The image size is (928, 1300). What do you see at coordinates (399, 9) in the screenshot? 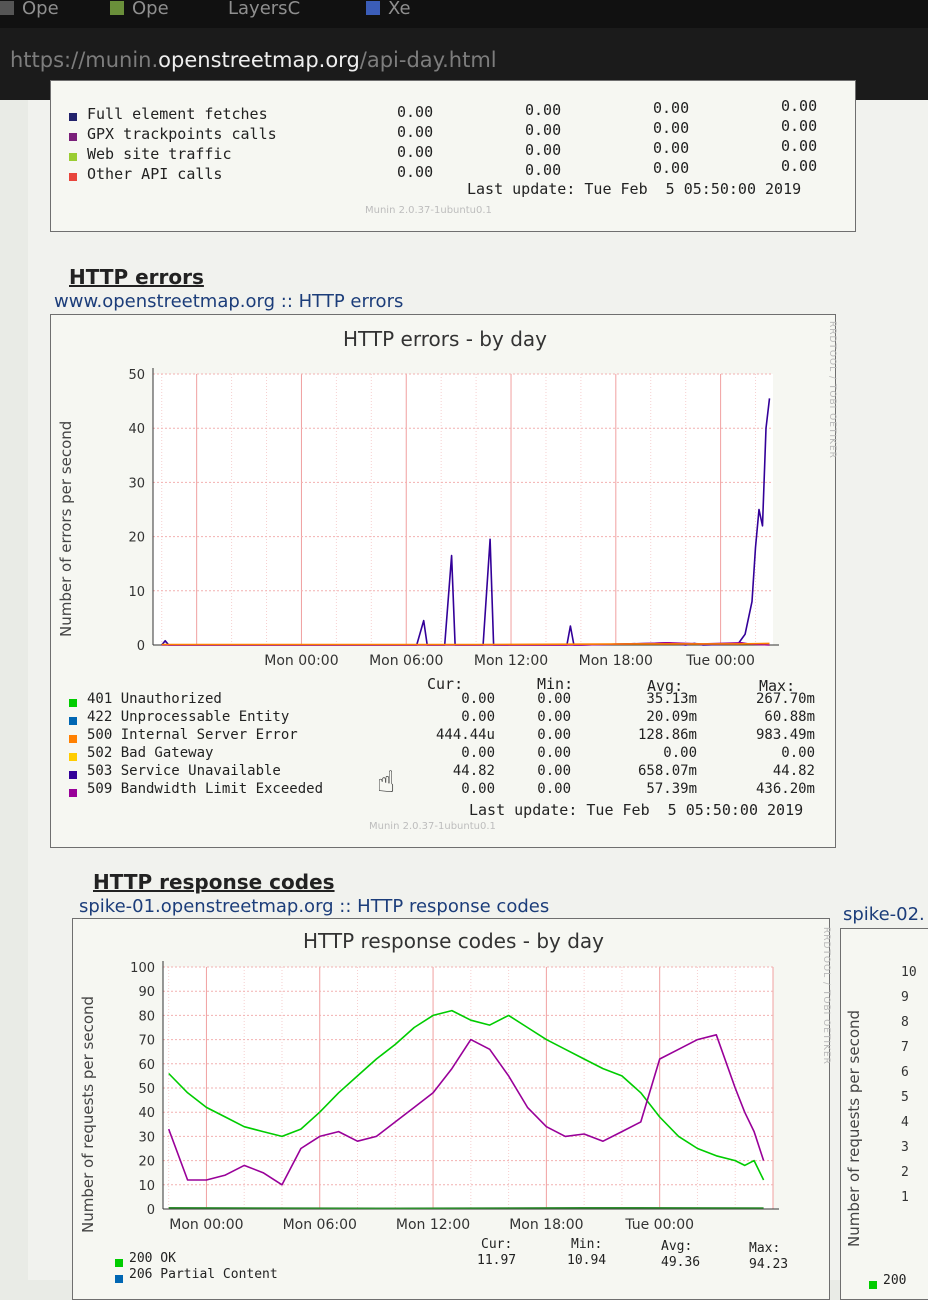
I see `tab-label: Xe` at bounding box center [399, 9].